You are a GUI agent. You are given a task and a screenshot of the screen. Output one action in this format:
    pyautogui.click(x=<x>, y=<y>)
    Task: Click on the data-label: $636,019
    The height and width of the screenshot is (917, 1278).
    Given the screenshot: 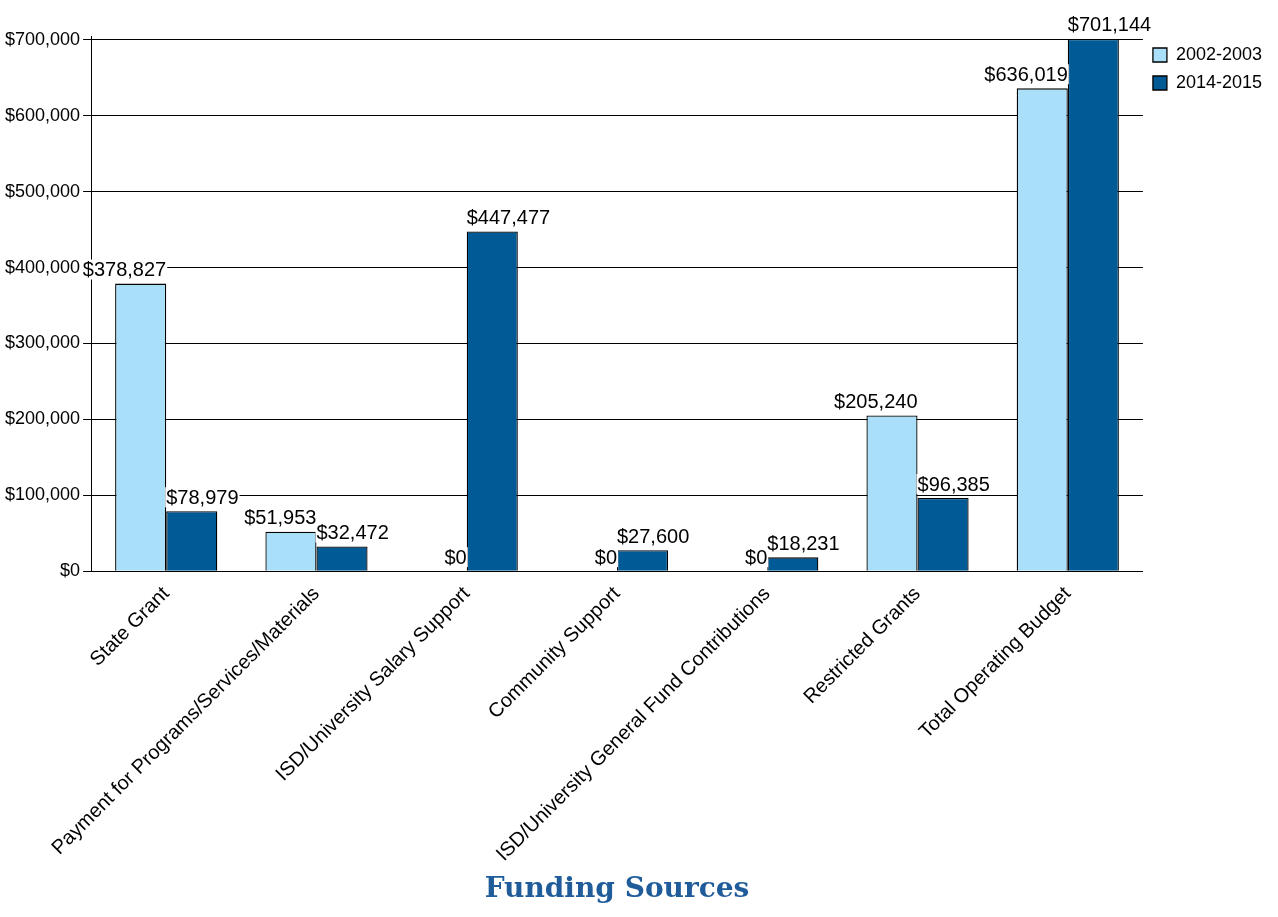 What is the action you would take?
    pyautogui.click(x=1026, y=73)
    